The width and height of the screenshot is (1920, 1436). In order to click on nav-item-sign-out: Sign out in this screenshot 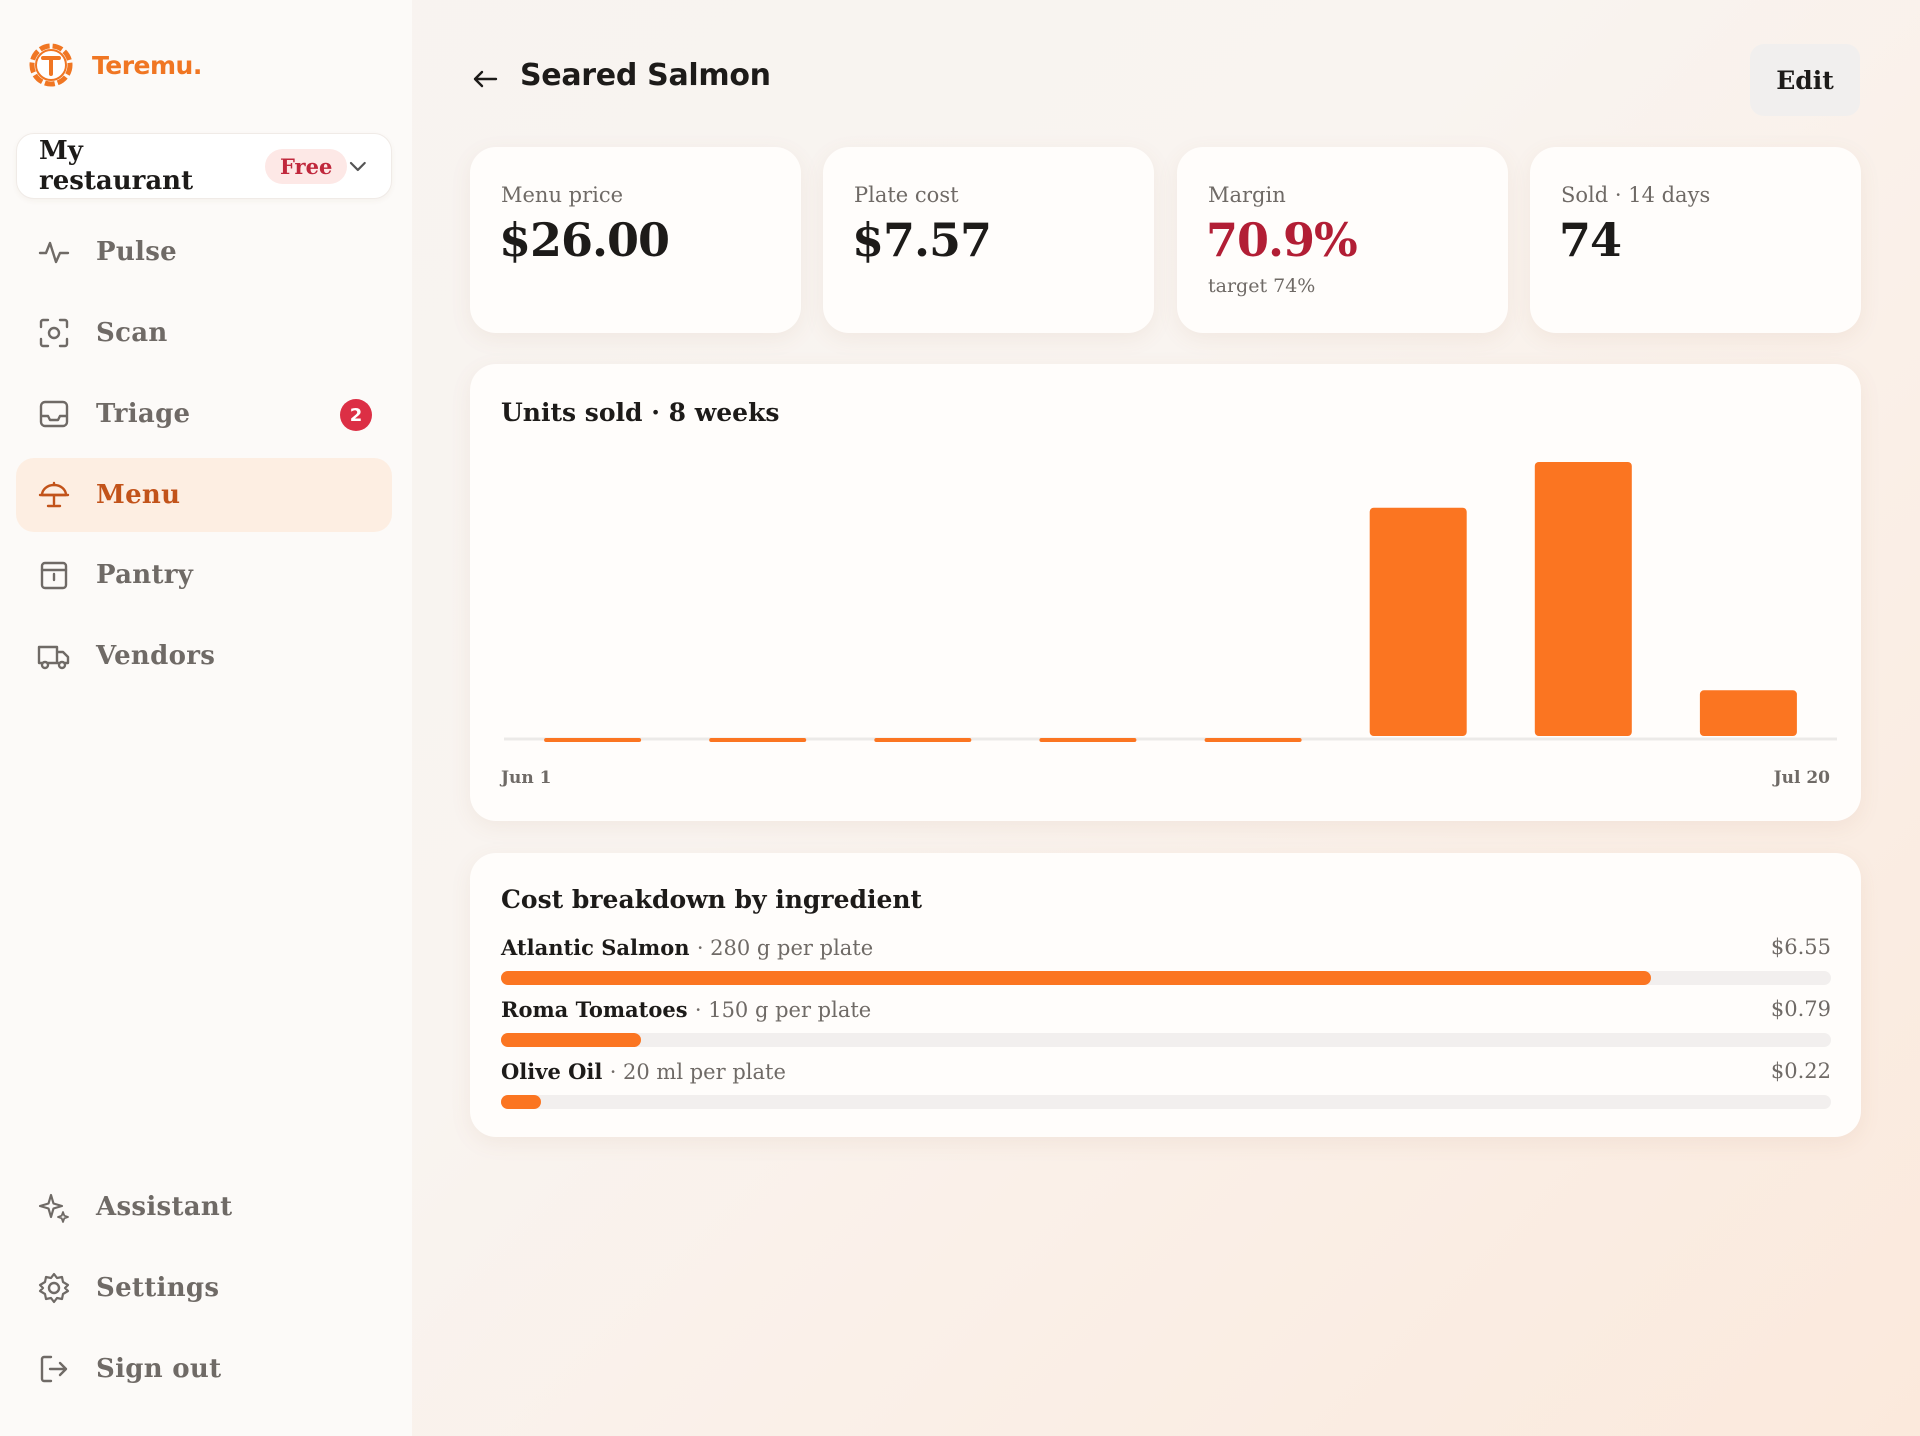, I will do `click(204, 1369)`.